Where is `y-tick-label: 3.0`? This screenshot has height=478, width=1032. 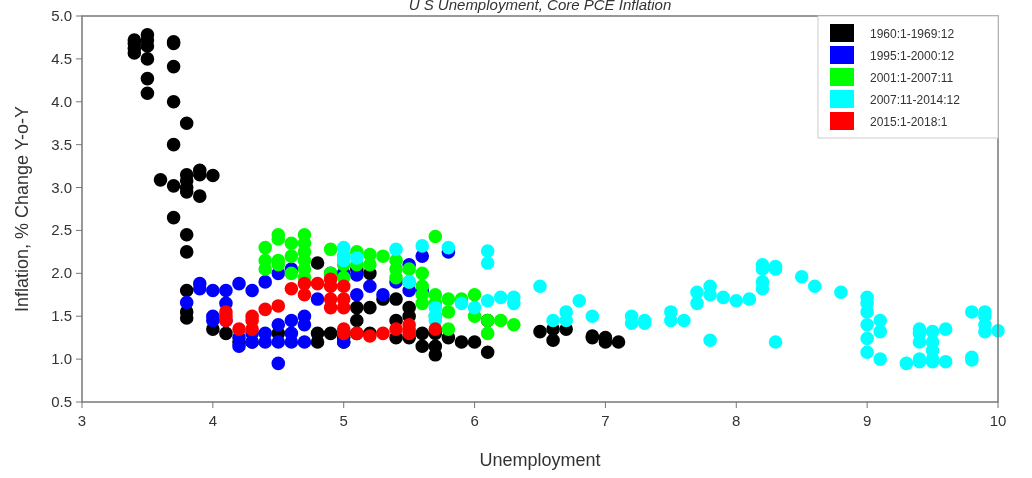
y-tick-label: 3.0 is located at coordinates (61, 187).